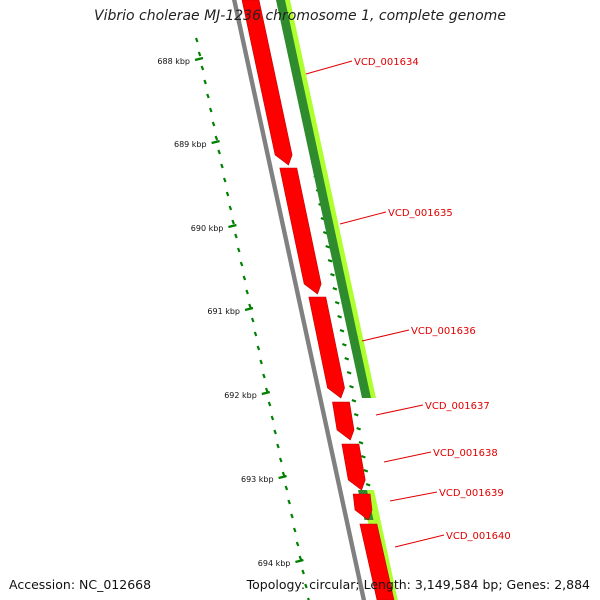 Image resolution: width=600 pixels, height=600 pixels. I want to click on gene-label: VCD_001638, so click(465, 453).